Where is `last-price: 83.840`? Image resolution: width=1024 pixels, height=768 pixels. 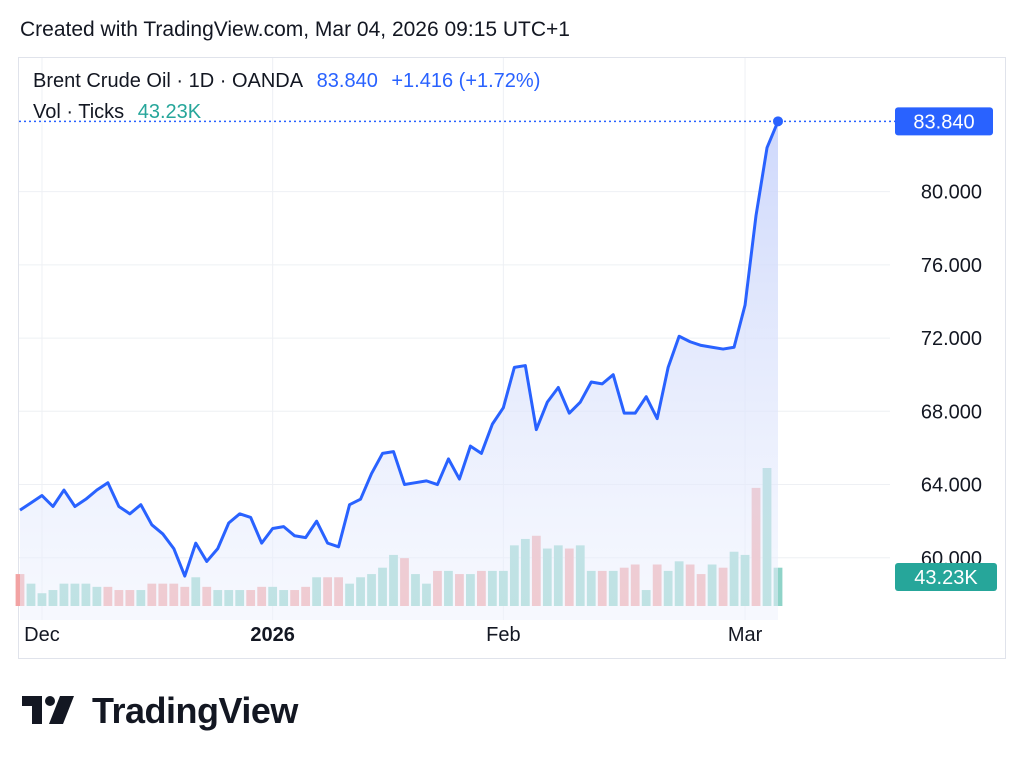
last-price: 83.840 is located at coordinates (347, 81).